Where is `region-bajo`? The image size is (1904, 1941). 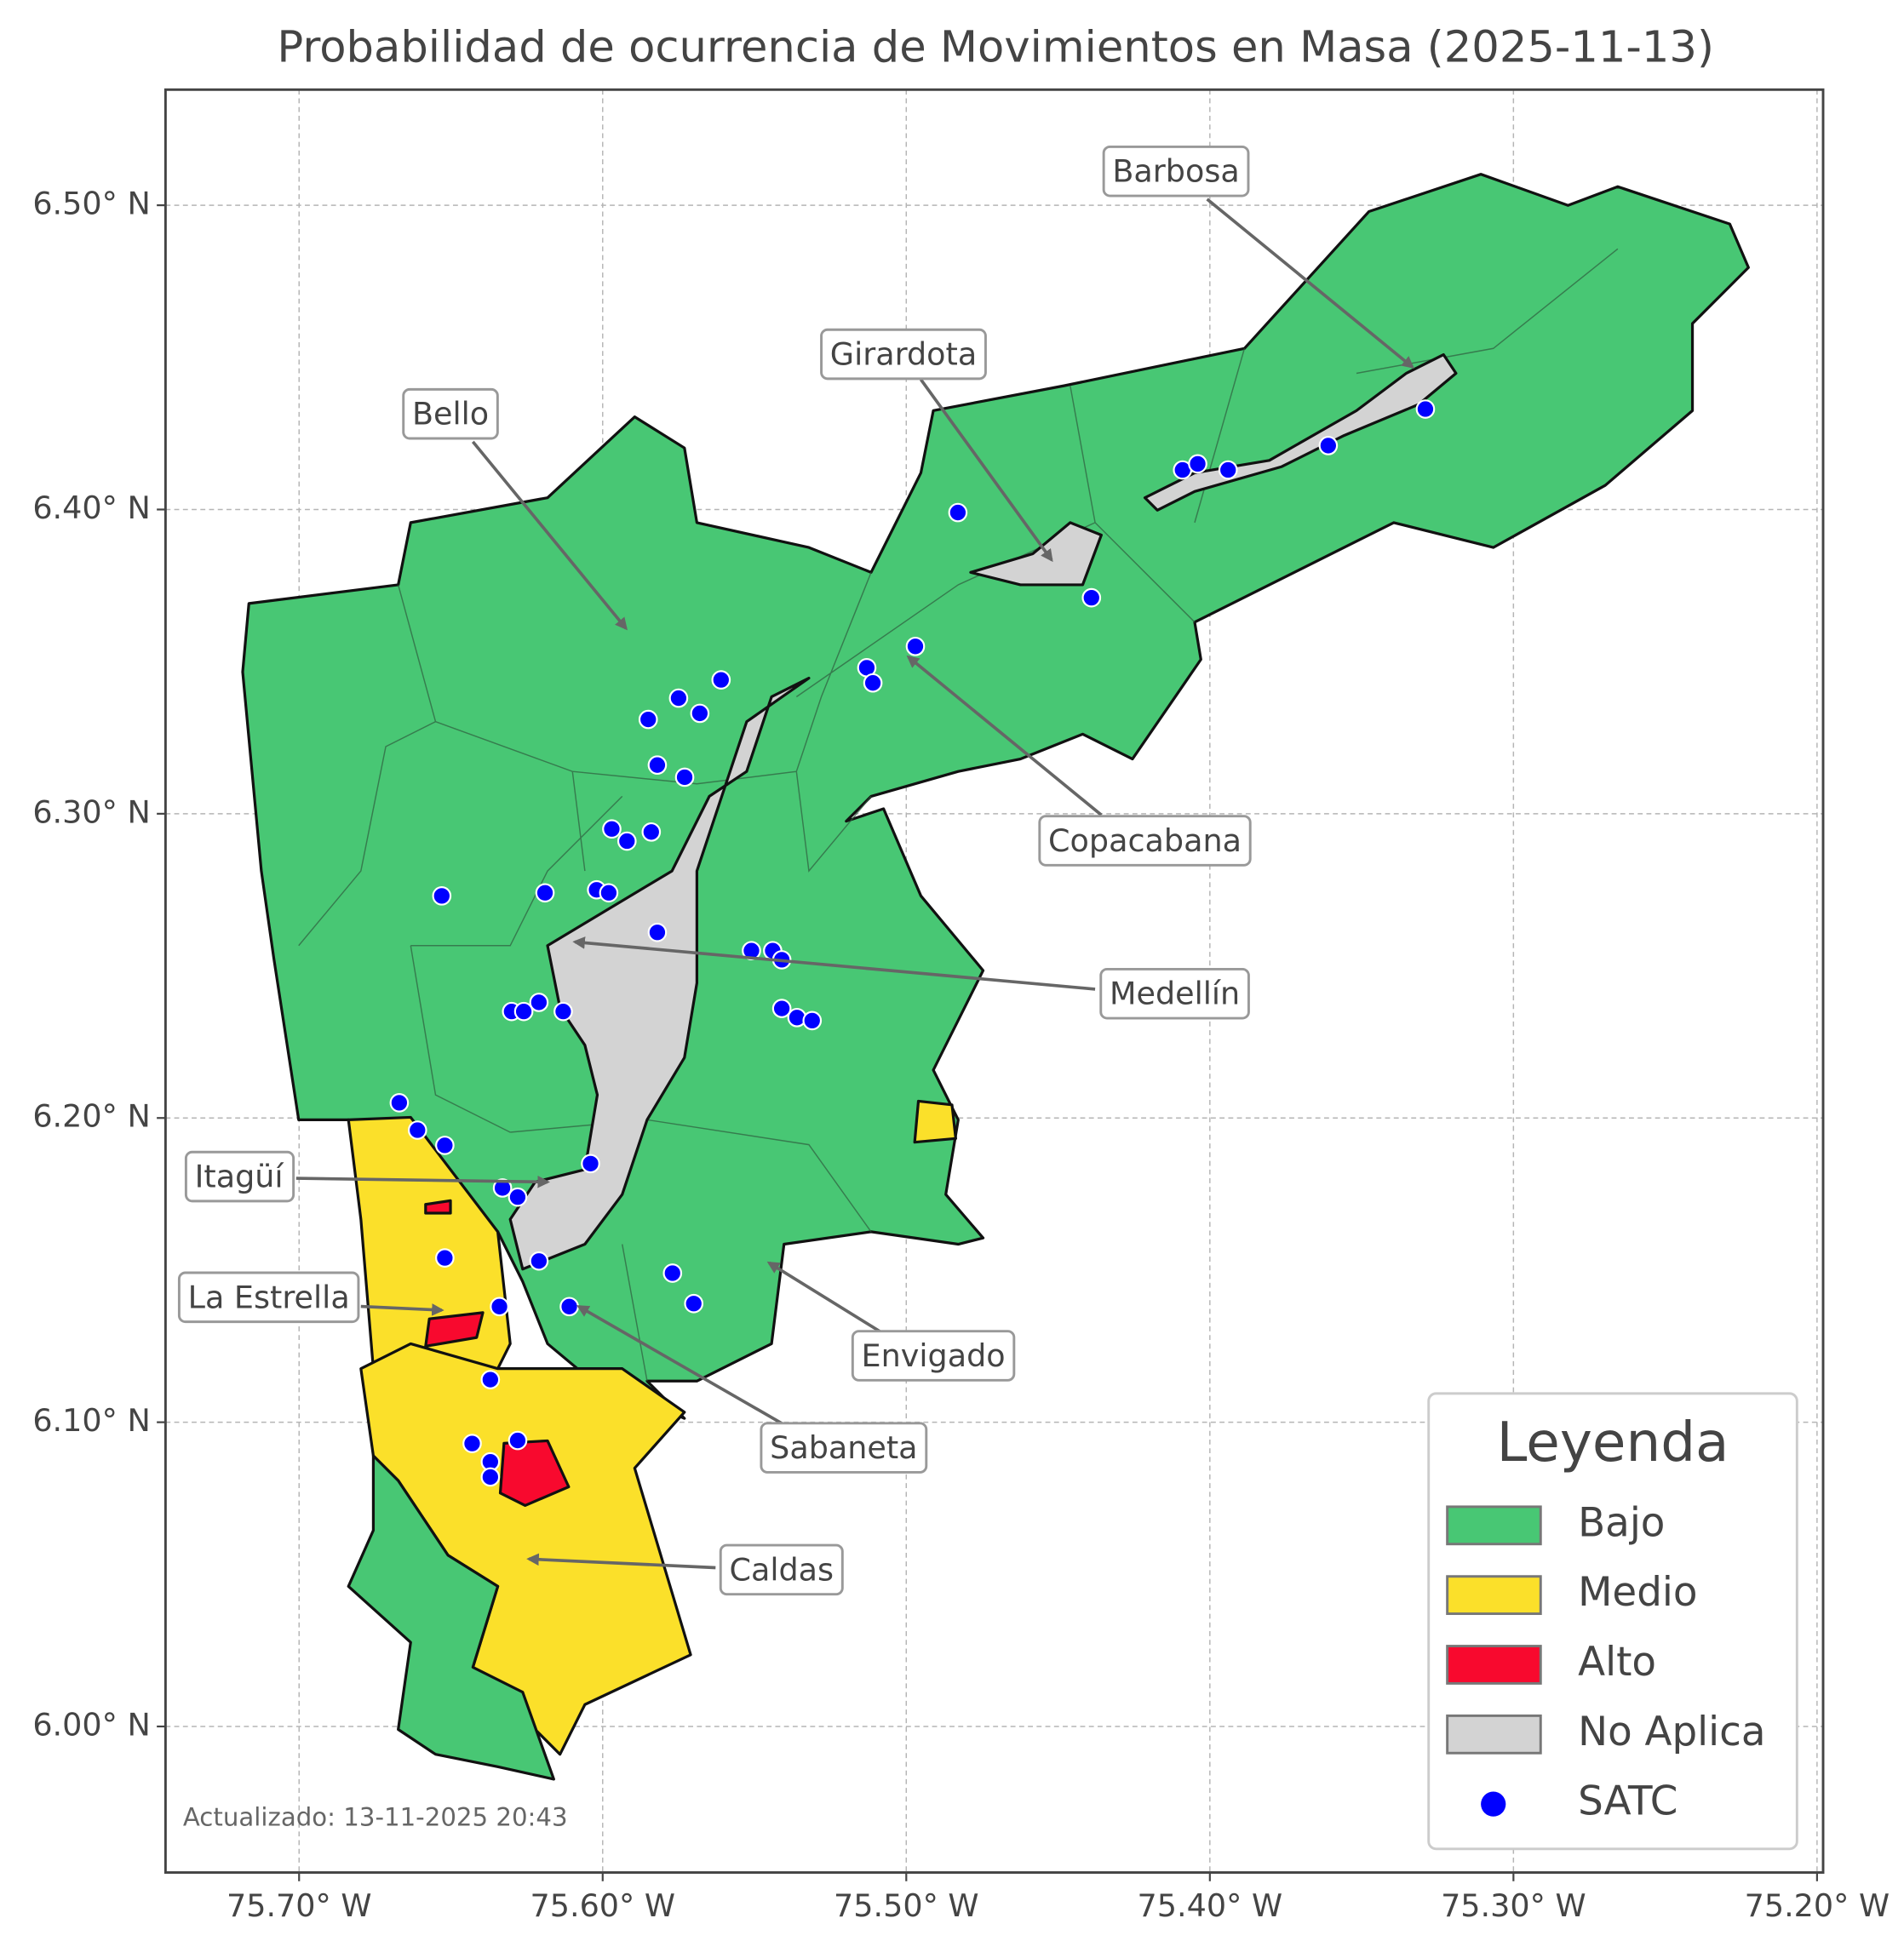
region-bajo is located at coordinates (451, 1617).